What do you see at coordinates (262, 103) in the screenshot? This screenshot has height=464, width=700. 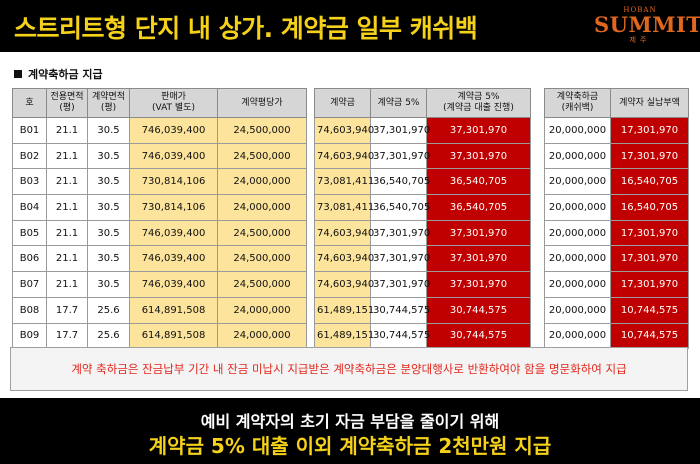 I see `column-header: 계약평당가` at bounding box center [262, 103].